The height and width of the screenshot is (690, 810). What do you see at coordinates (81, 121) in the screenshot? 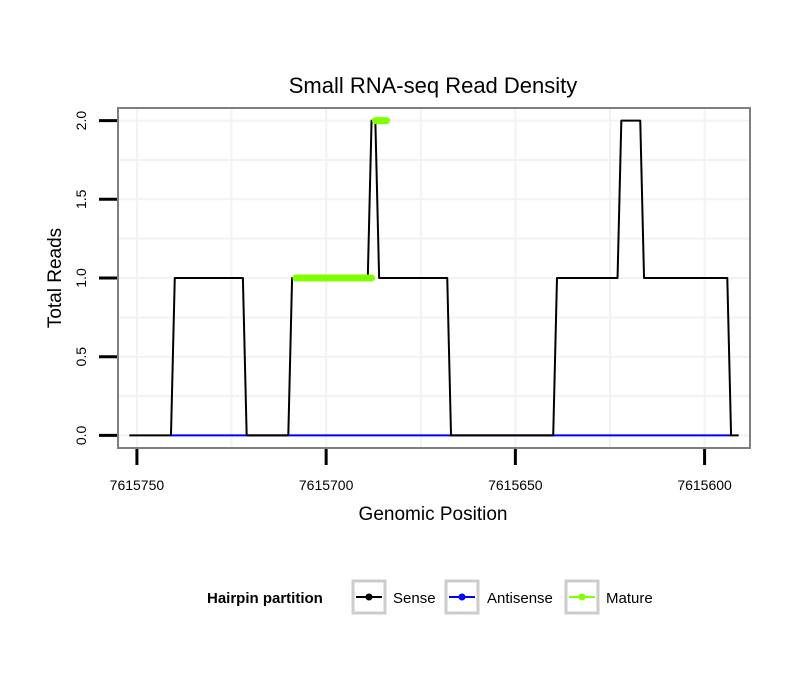
I see `y-tick-label: 2.0` at bounding box center [81, 121].